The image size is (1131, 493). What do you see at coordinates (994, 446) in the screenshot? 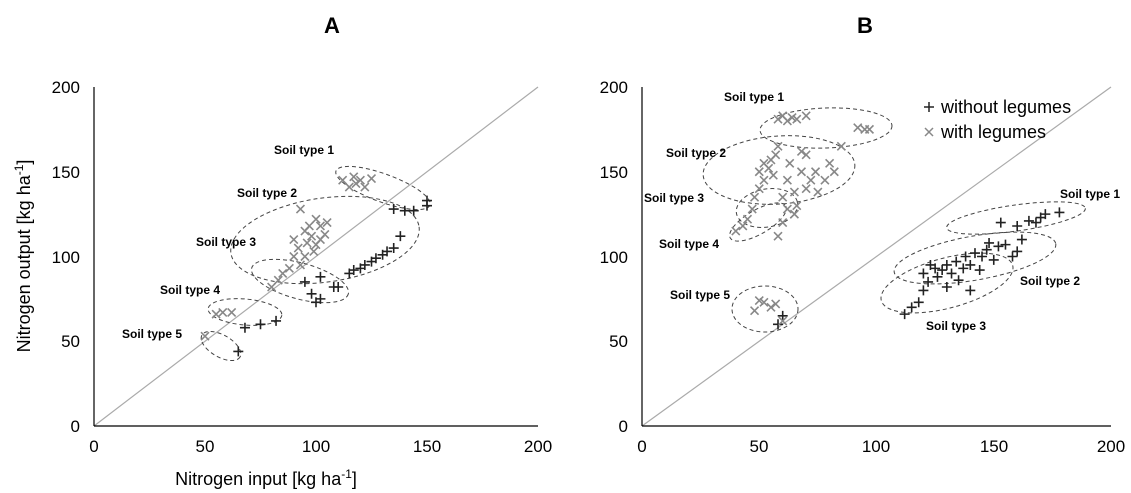
I see `panel-b-x-tick-150: 150` at bounding box center [994, 446].